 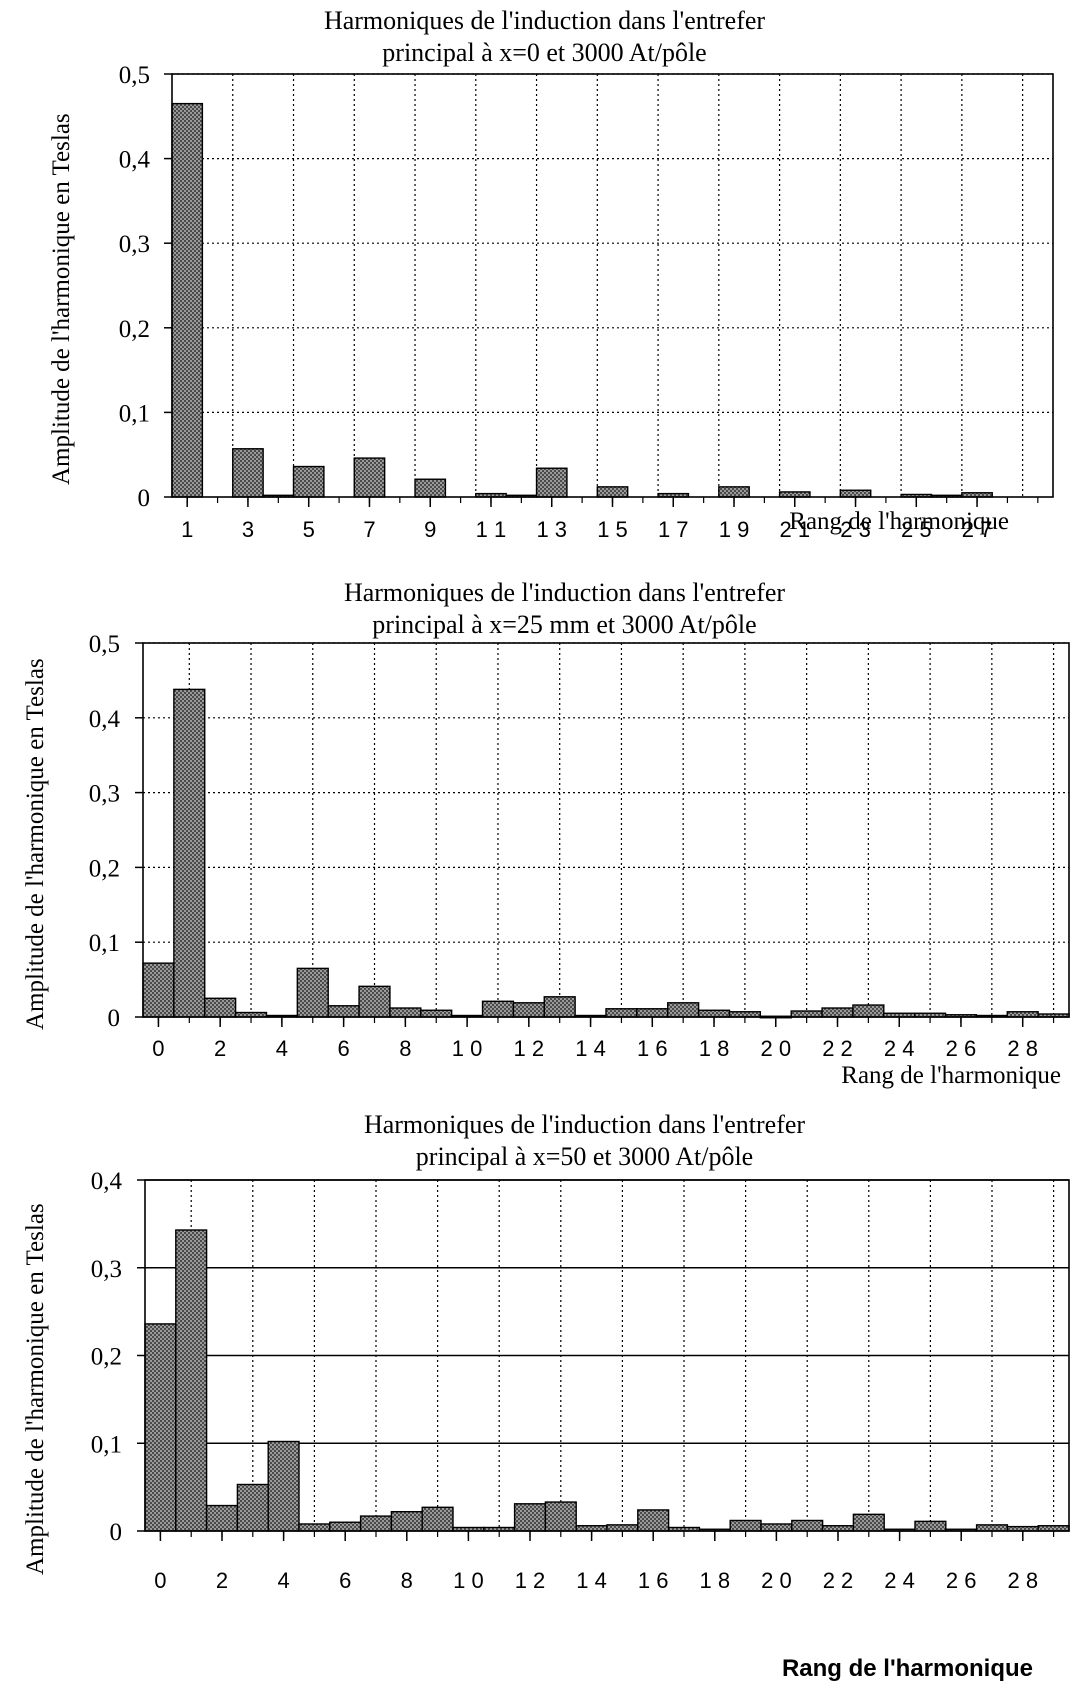 What do you see at coordinates (544, 52) in the screenshot?
I see `chart-subtitle-1: principal à x=0 et 3000 At/pôle` at bounding box center [544, 52].